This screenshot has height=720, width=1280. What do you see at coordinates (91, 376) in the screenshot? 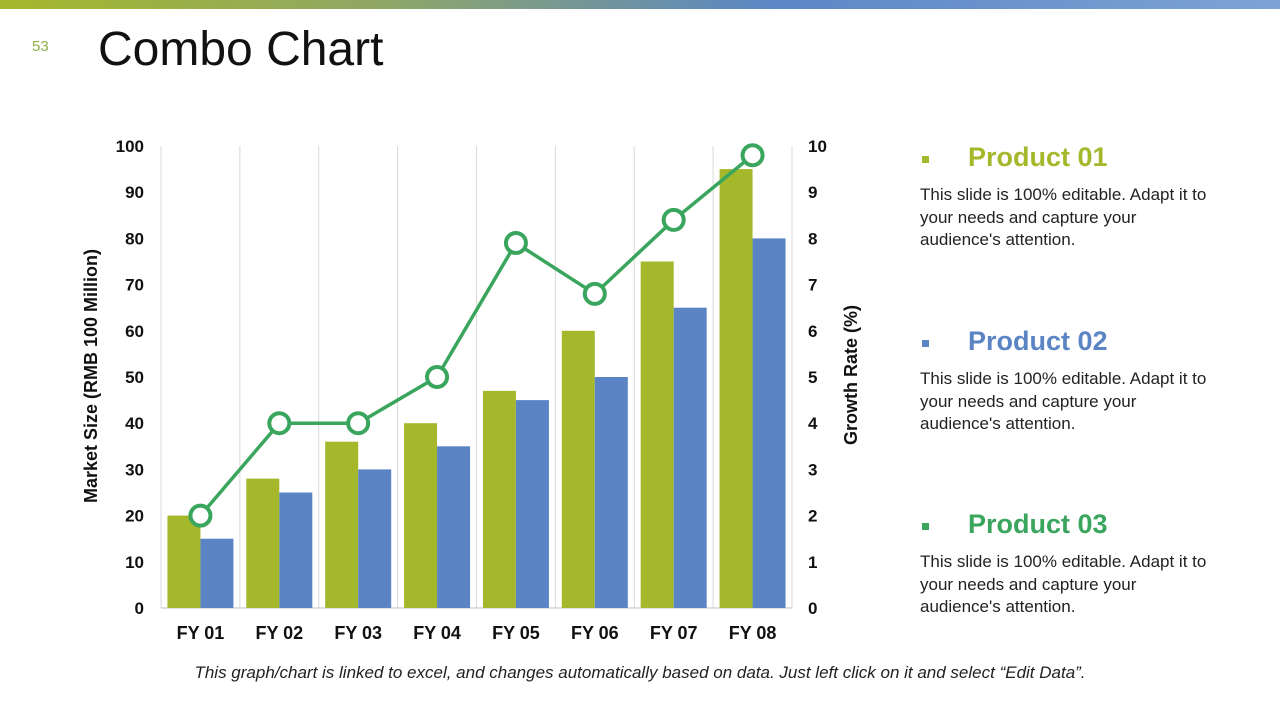
I see `y-axis-title: Market Size (RMB 100 Million)` at bounding box center [91, 376].